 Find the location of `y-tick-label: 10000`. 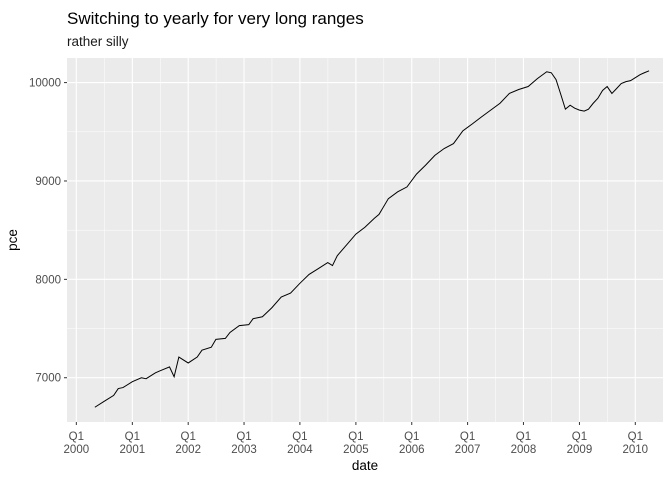

y-tick-label: 10000 is located at coordinates (45, 84).